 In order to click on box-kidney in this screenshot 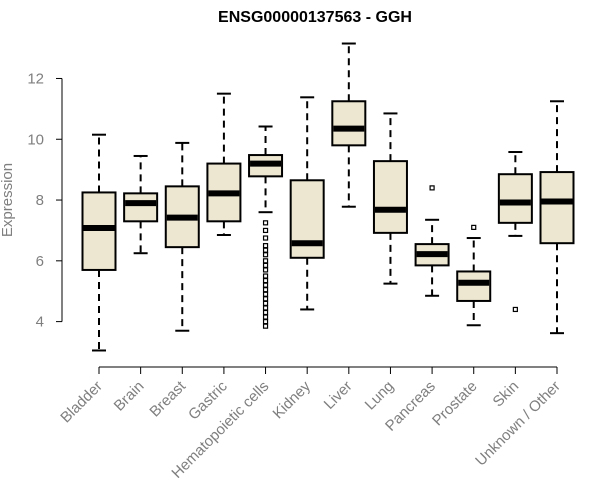, I will do `click(307, 203)`.